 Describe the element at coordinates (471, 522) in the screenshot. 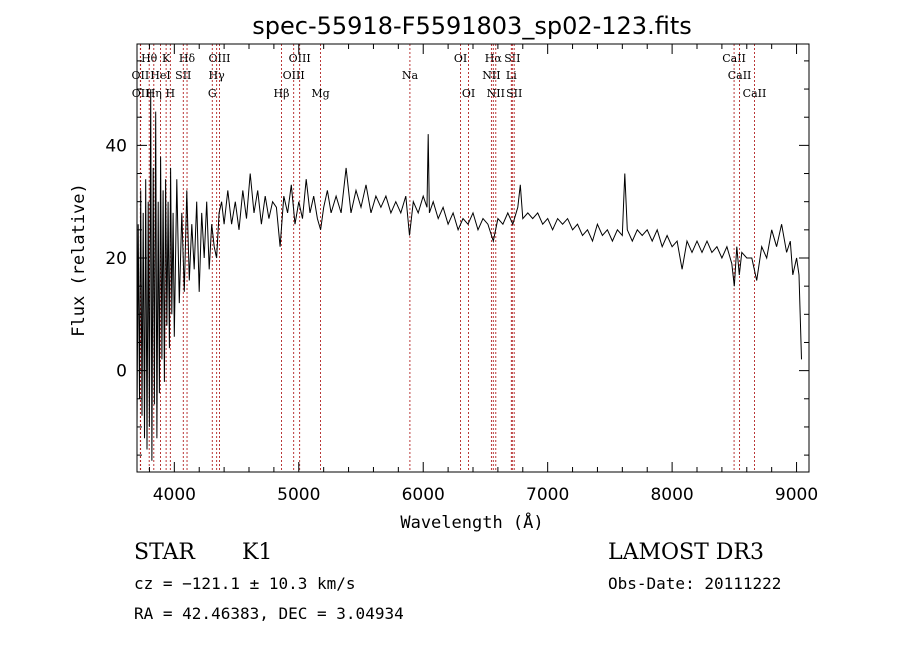

I see `x-axis-label: Wavelength (Å)` at that location.